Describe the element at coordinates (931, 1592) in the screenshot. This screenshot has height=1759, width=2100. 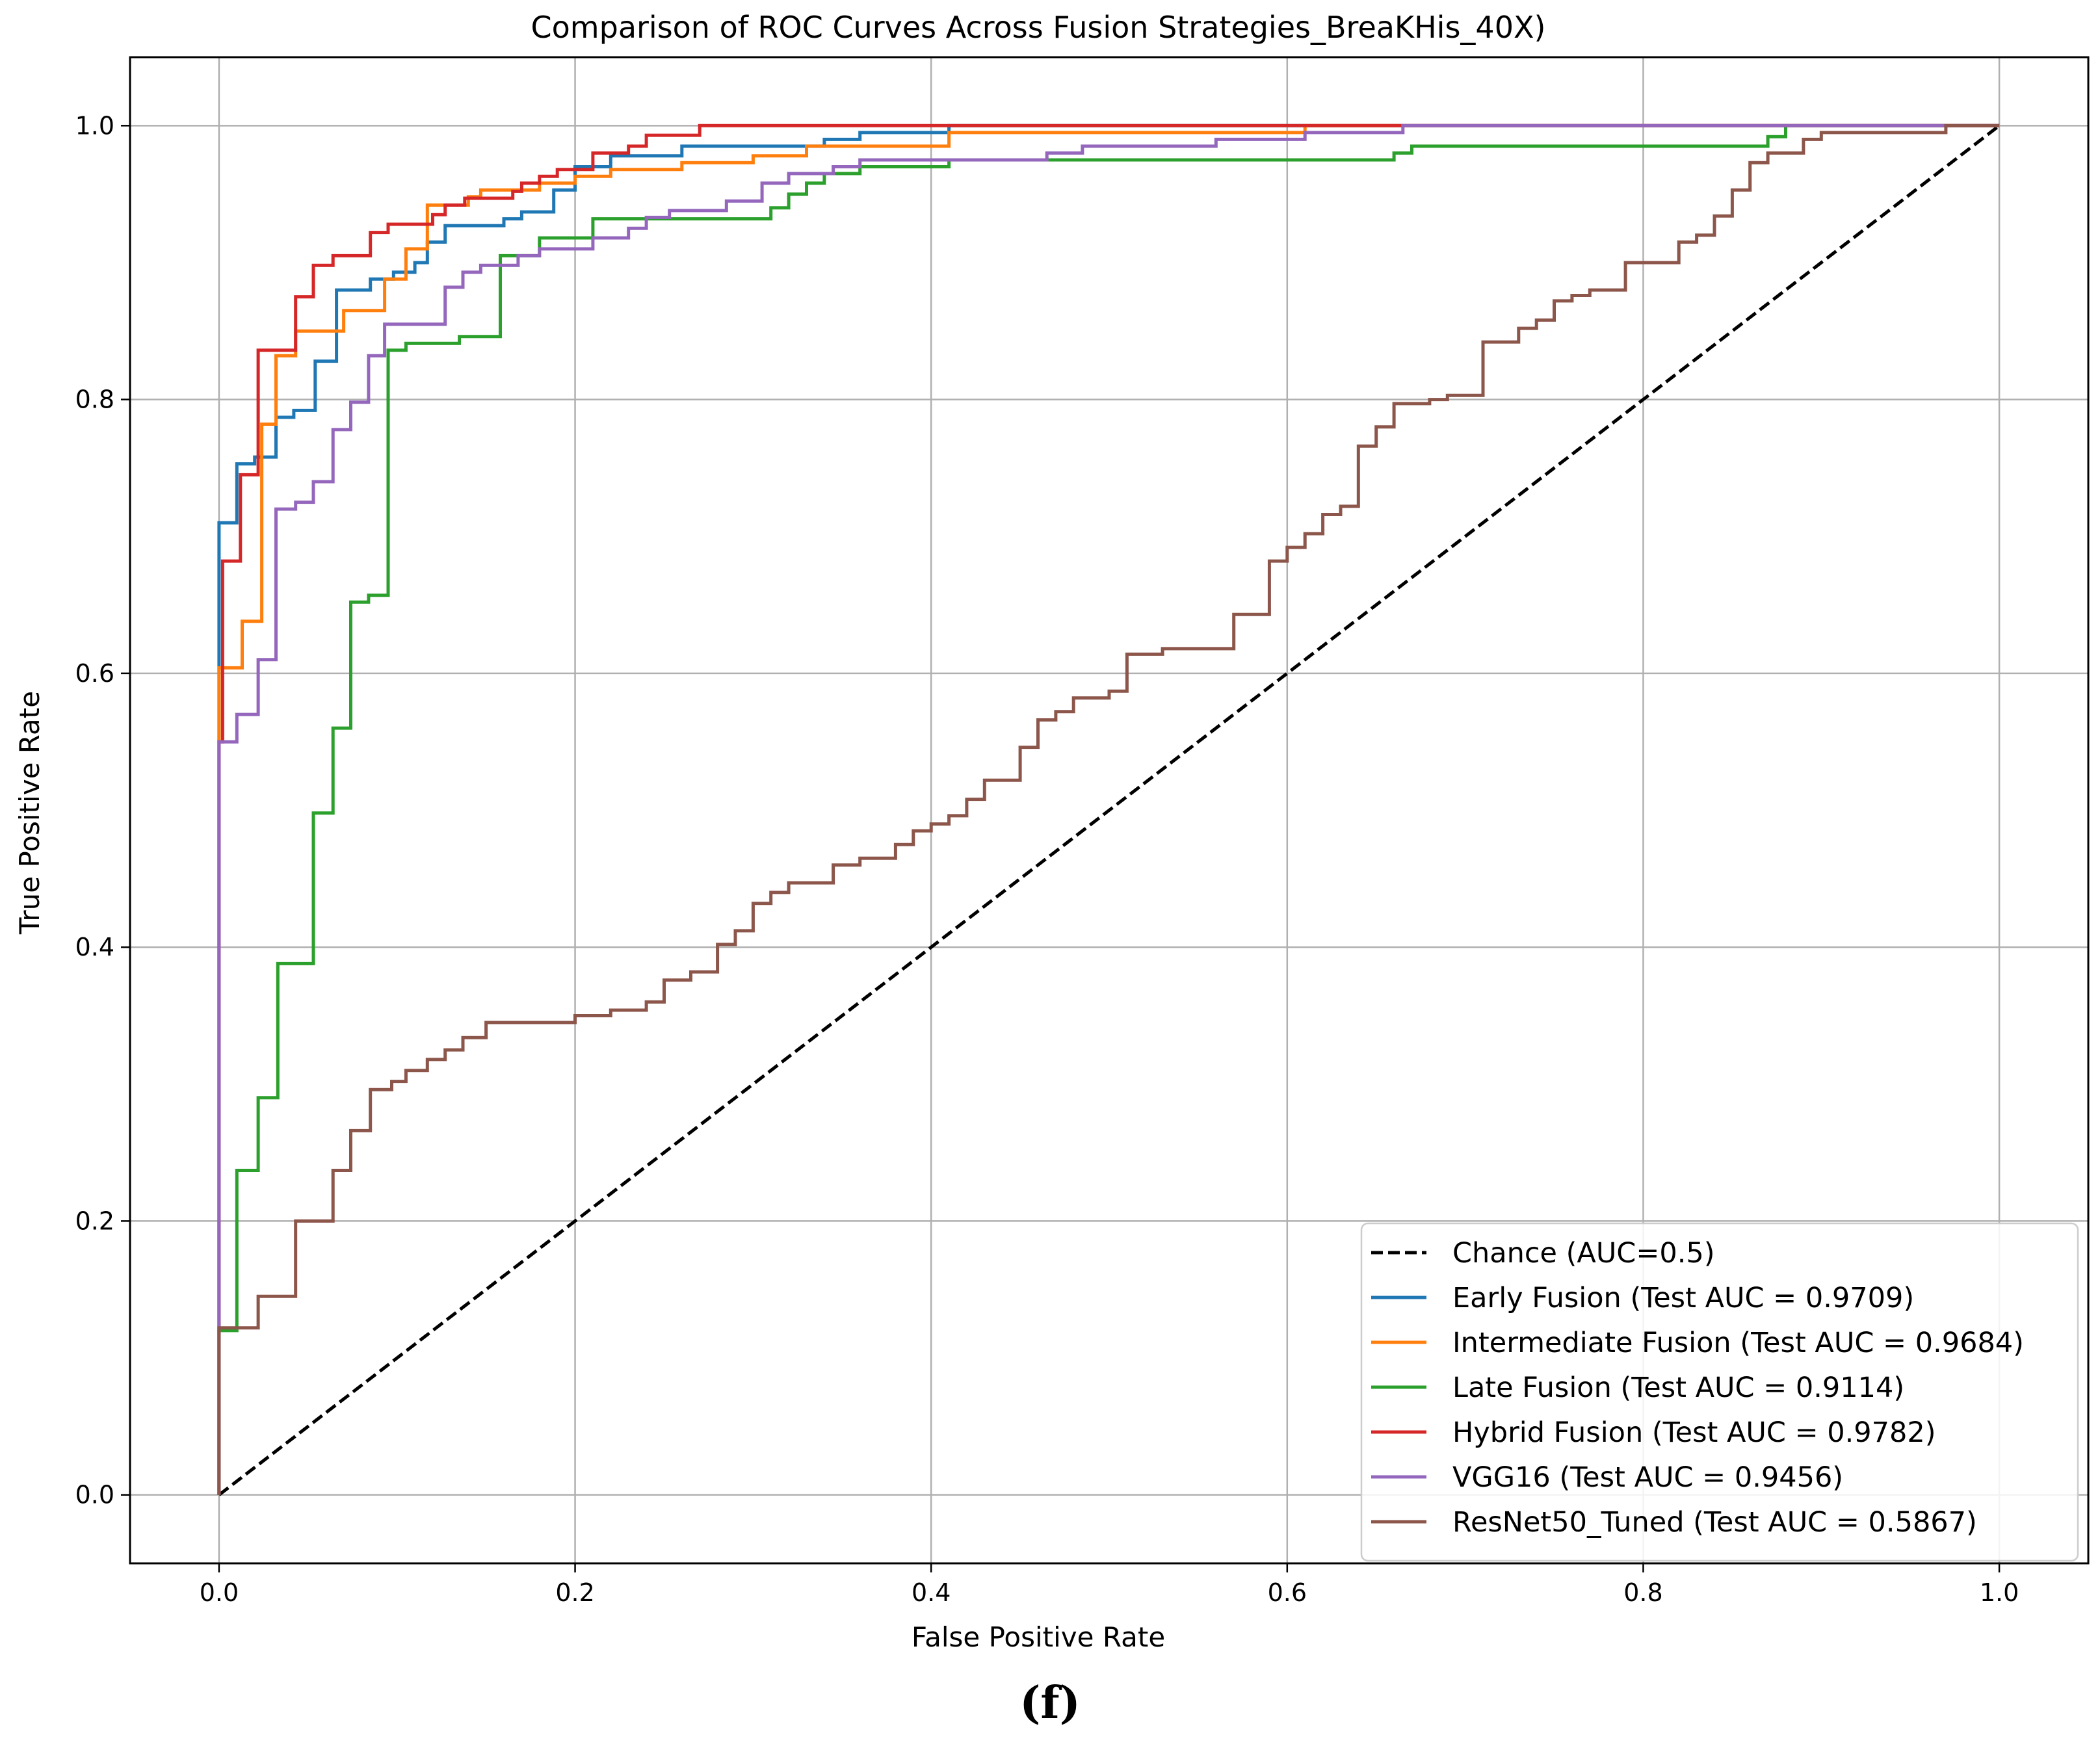
I see `x-tick-label: 0.4` at that location.